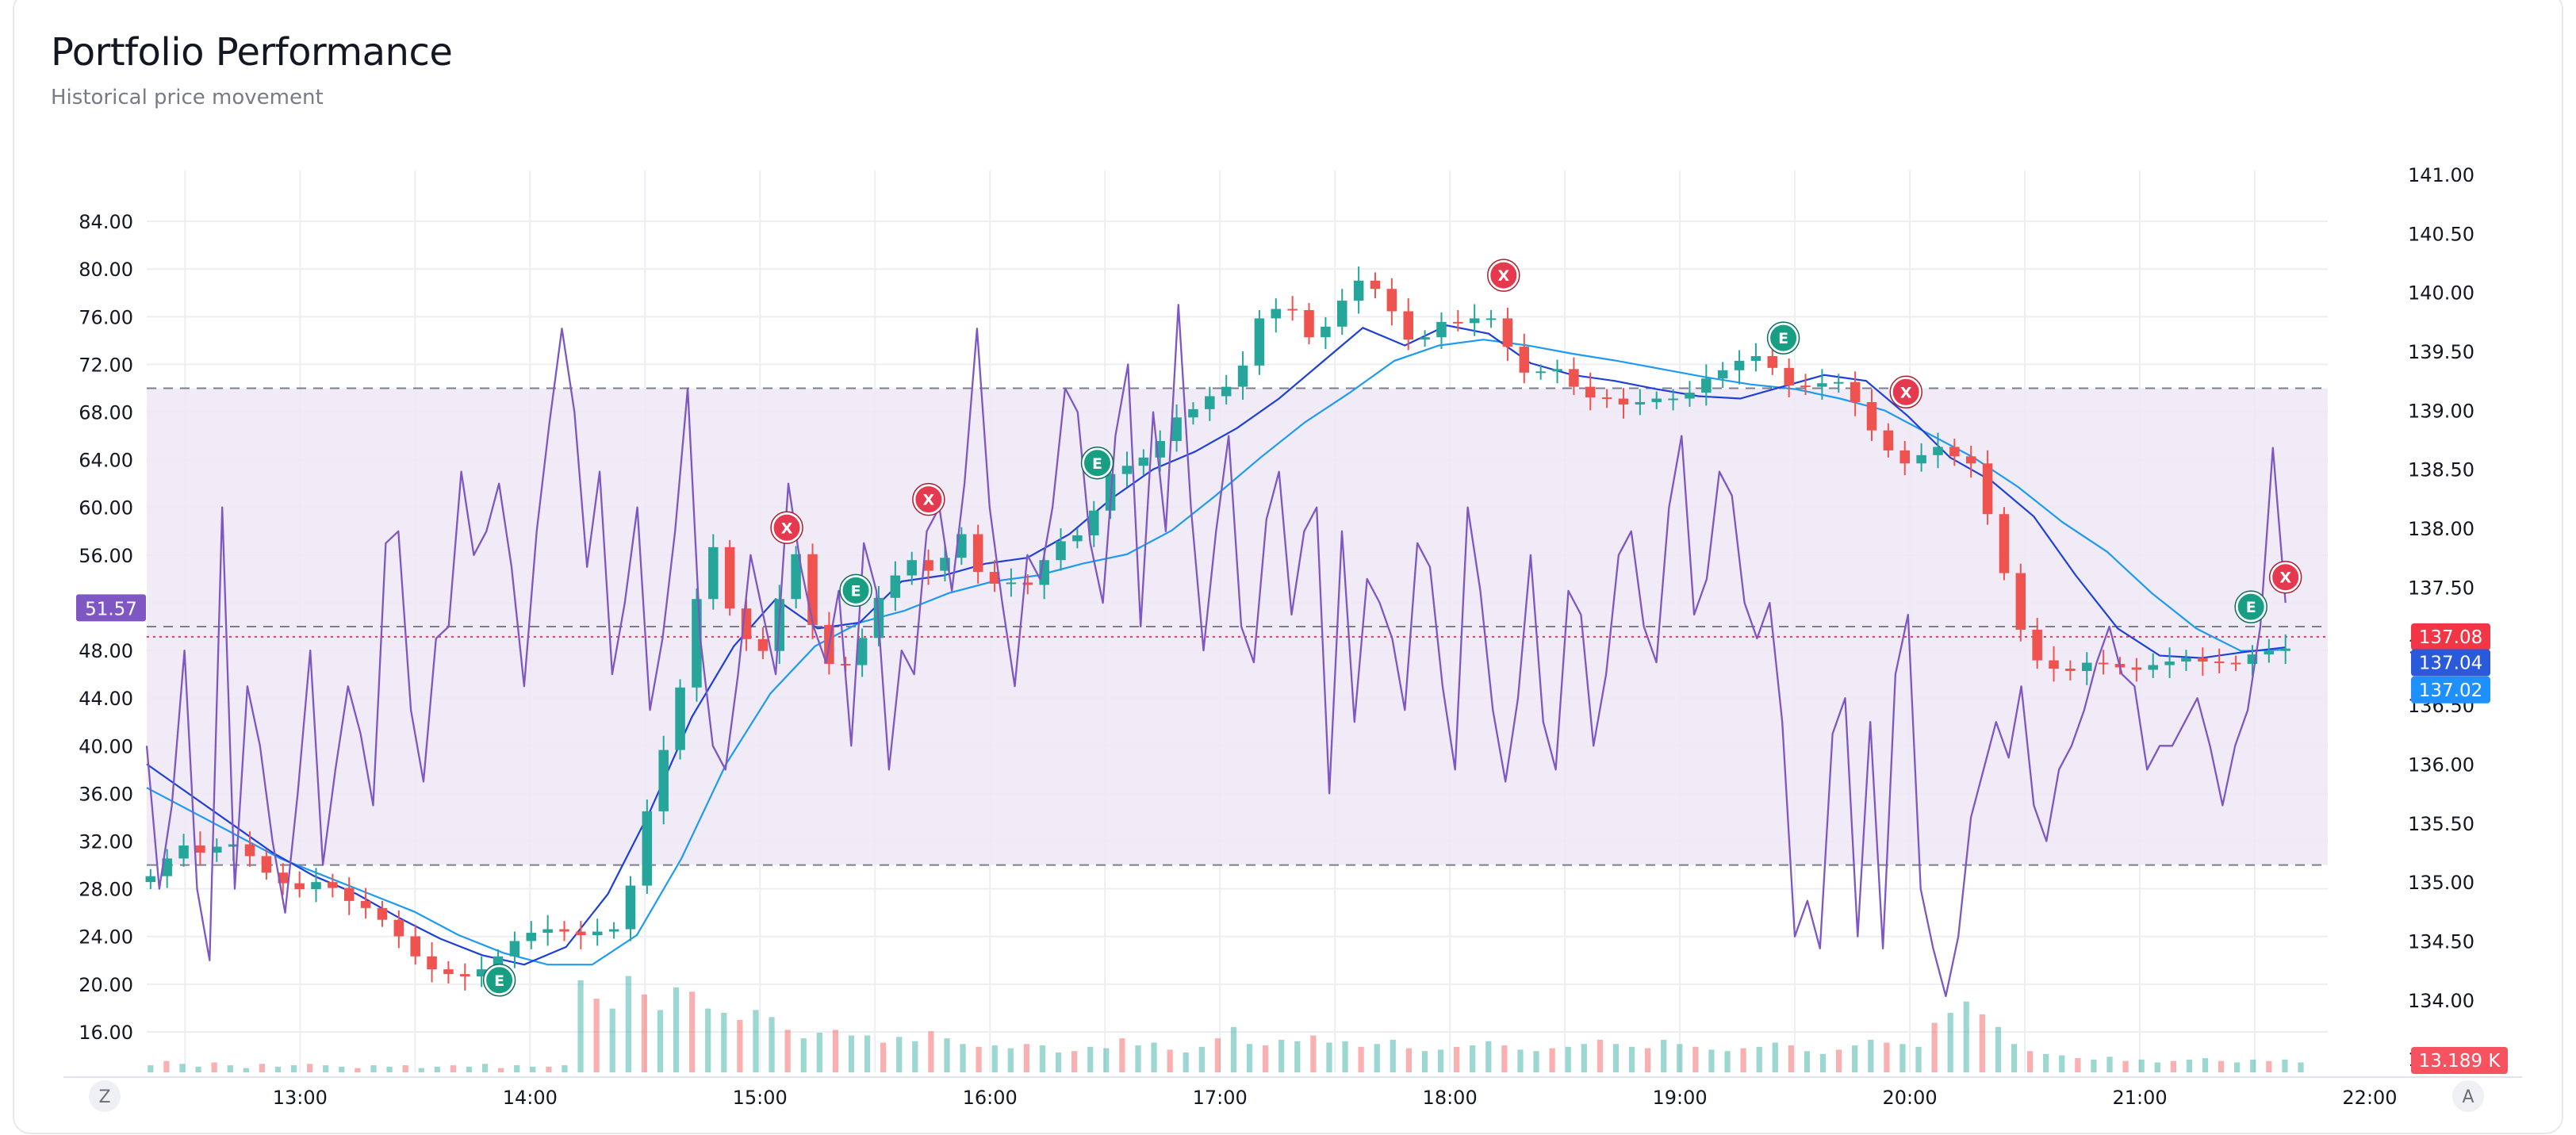  What do you see at coordinates (2441, 529) in the screenshot?
I see `price-axis-label: 138.00` at bounding box center [2441, 529].